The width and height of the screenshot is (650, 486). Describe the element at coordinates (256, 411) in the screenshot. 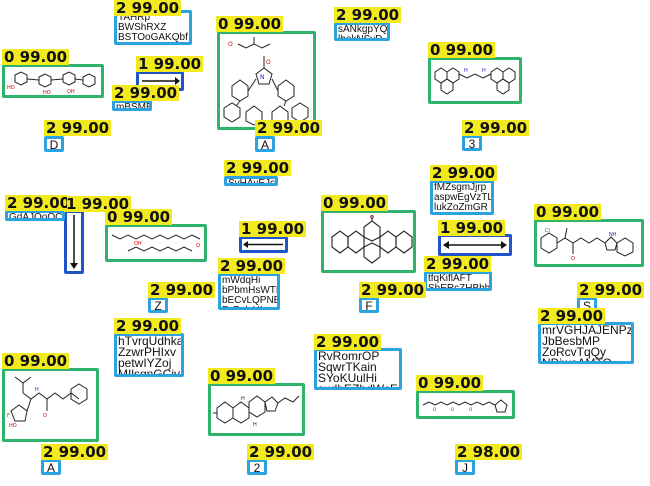

I see `molecule-structure-icon: HH` at that location.